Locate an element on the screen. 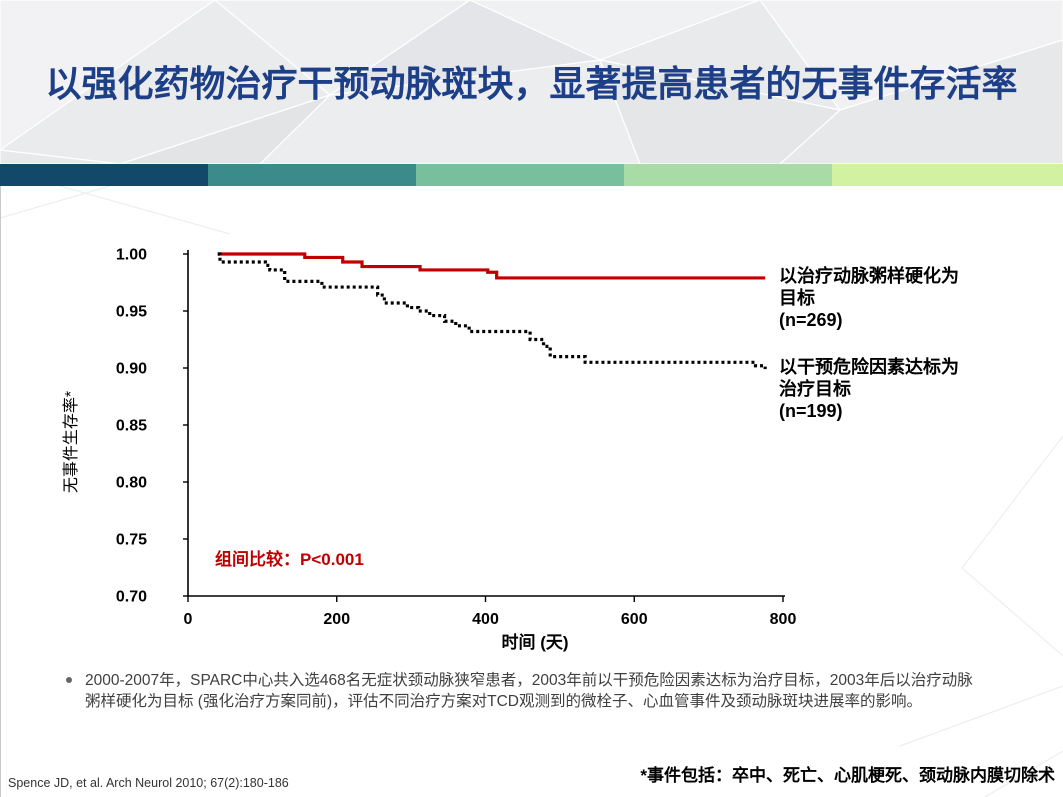 The width and height of the screenshot is (1063, 797). y-tick-label: 0.70 is located at coordinates (131, 597).